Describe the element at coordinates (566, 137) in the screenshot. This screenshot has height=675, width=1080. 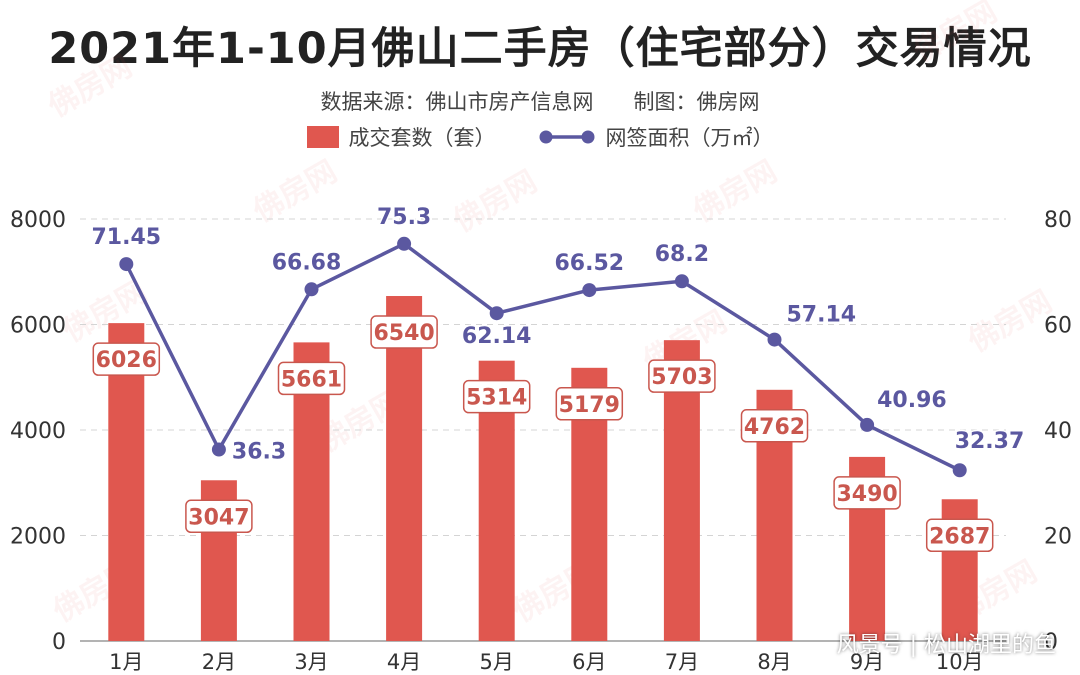
I see `legend-line-swatch` at that location.